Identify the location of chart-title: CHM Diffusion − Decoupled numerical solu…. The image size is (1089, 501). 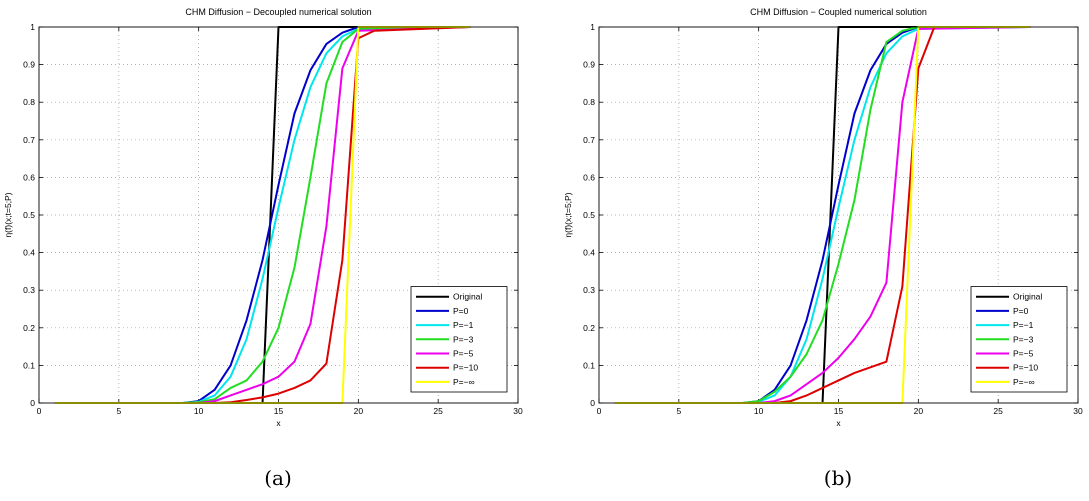
(278, 12).